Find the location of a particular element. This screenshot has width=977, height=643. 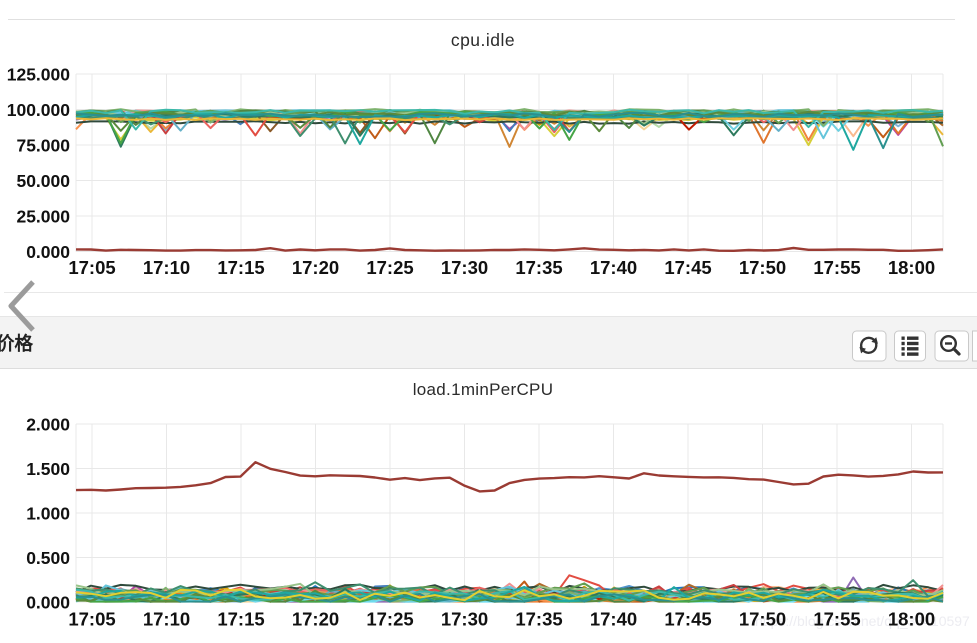

svg-text: 1.000 is located at coordinates (48, 513).